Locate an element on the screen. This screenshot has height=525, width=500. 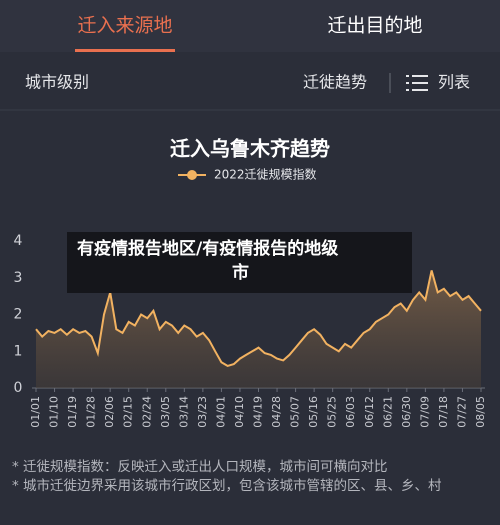
list-icon is located at coordinates (417, 83).